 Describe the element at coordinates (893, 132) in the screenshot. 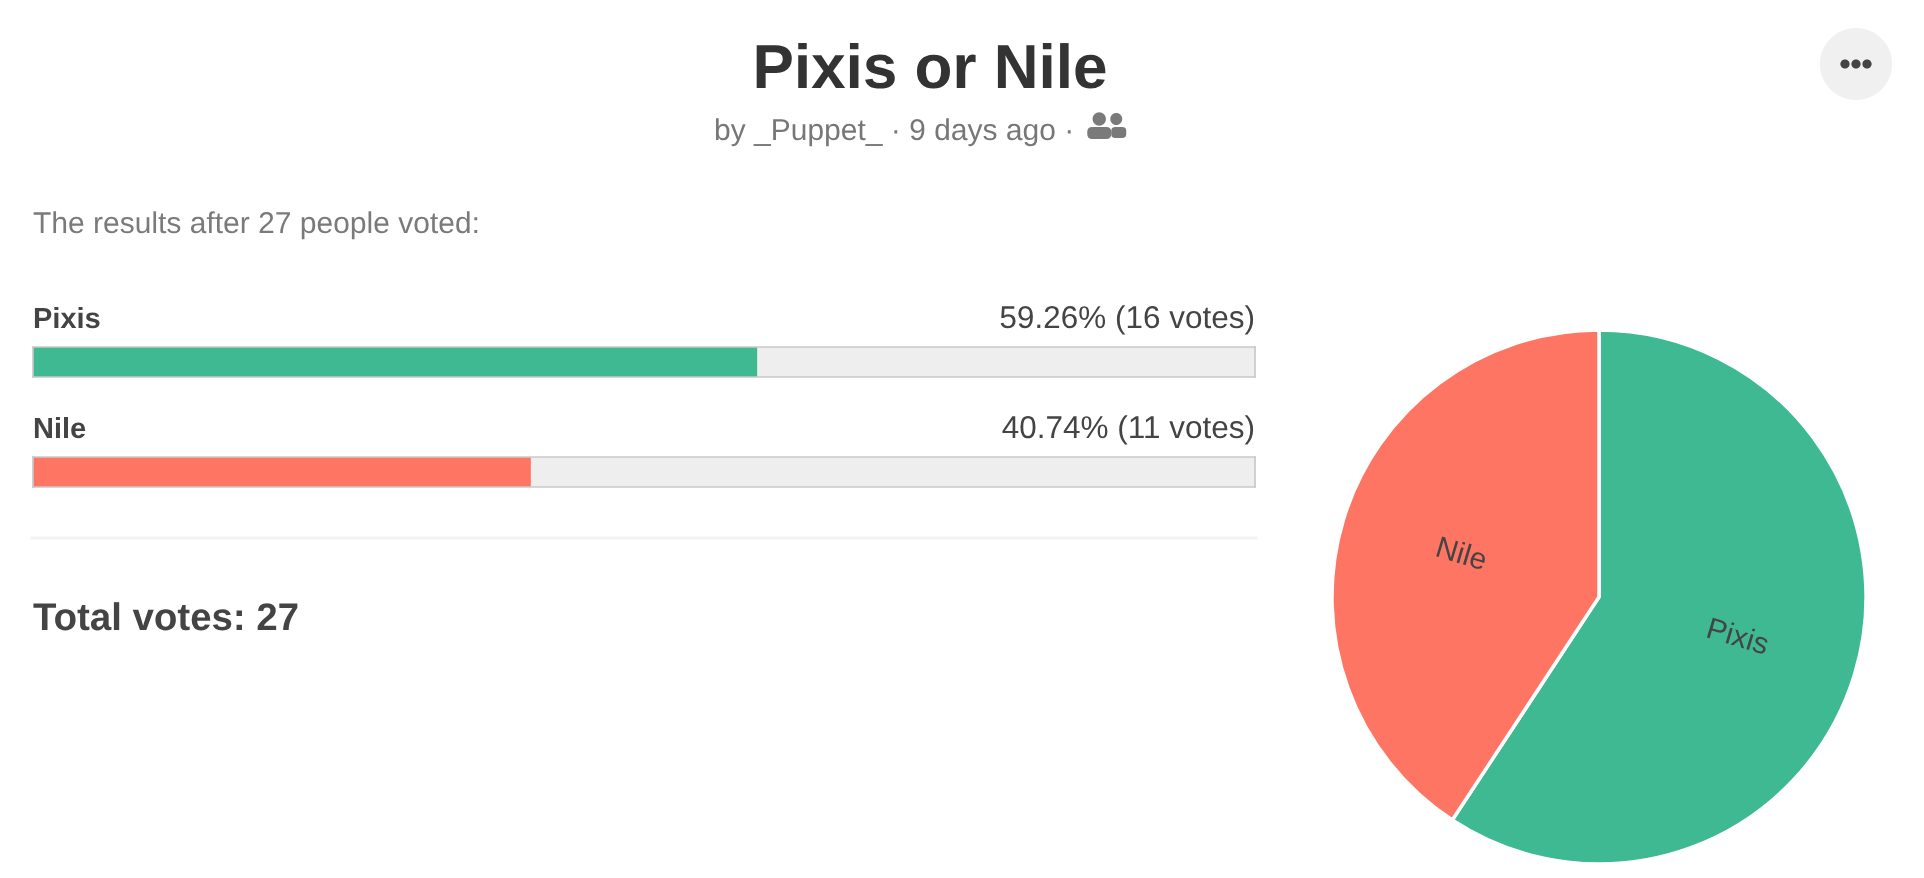

I see `chart-subtitle: by _Puppet_ · 9 days ago ·` at that location.